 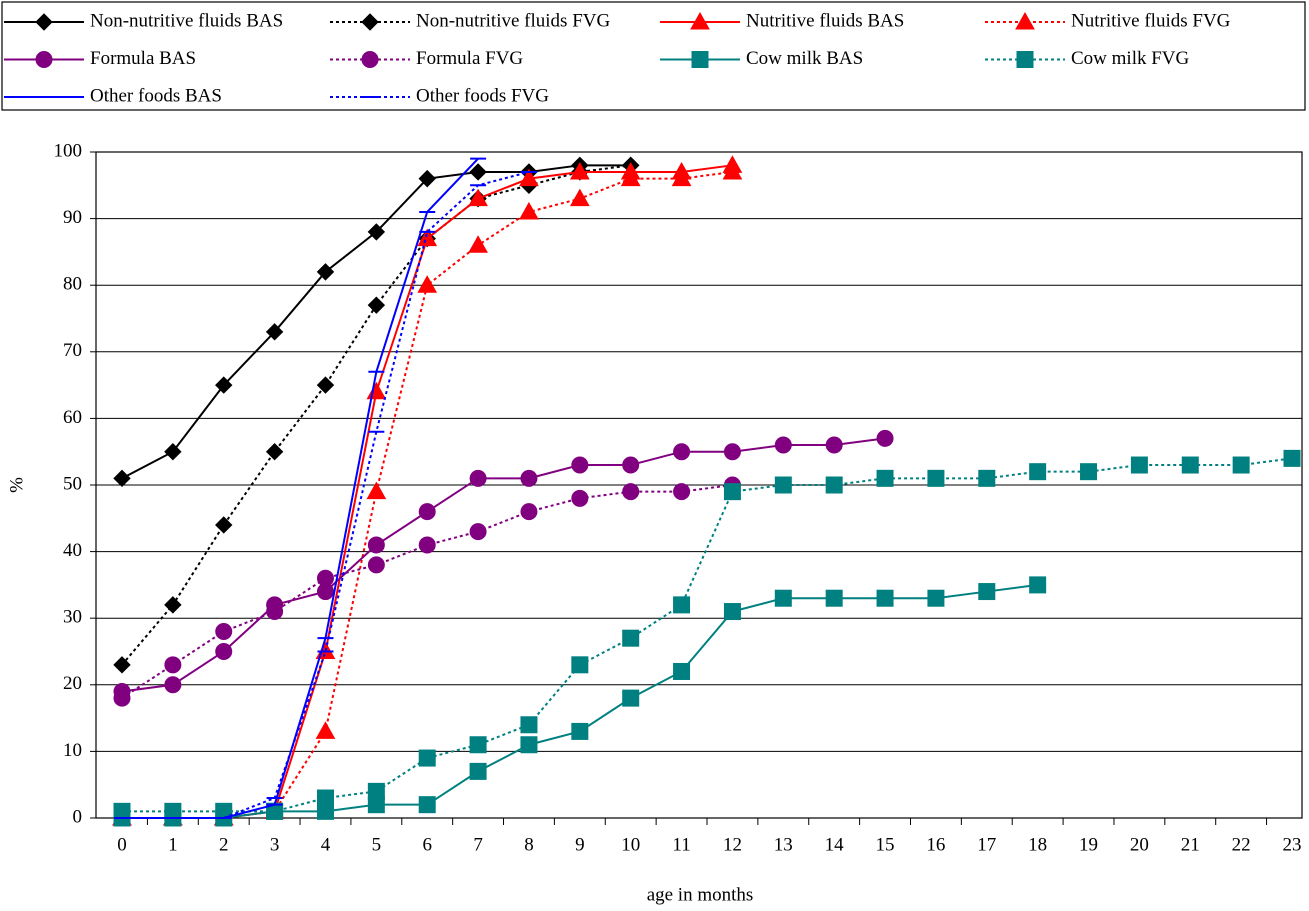 What do you see at coordinates (1130, 58) in the screenshot?
I see `legend-label: Cow milk FVG` at bounding box center [1130, 58].